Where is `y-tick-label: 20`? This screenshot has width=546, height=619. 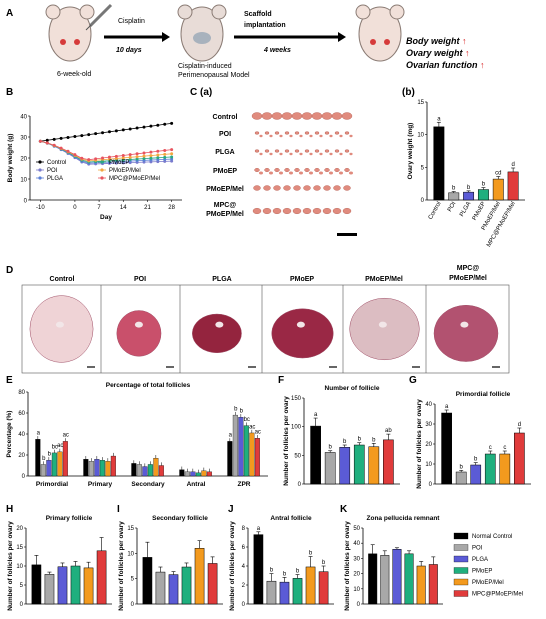
y-tick-label: 20 is located at coordinates (19, 529).